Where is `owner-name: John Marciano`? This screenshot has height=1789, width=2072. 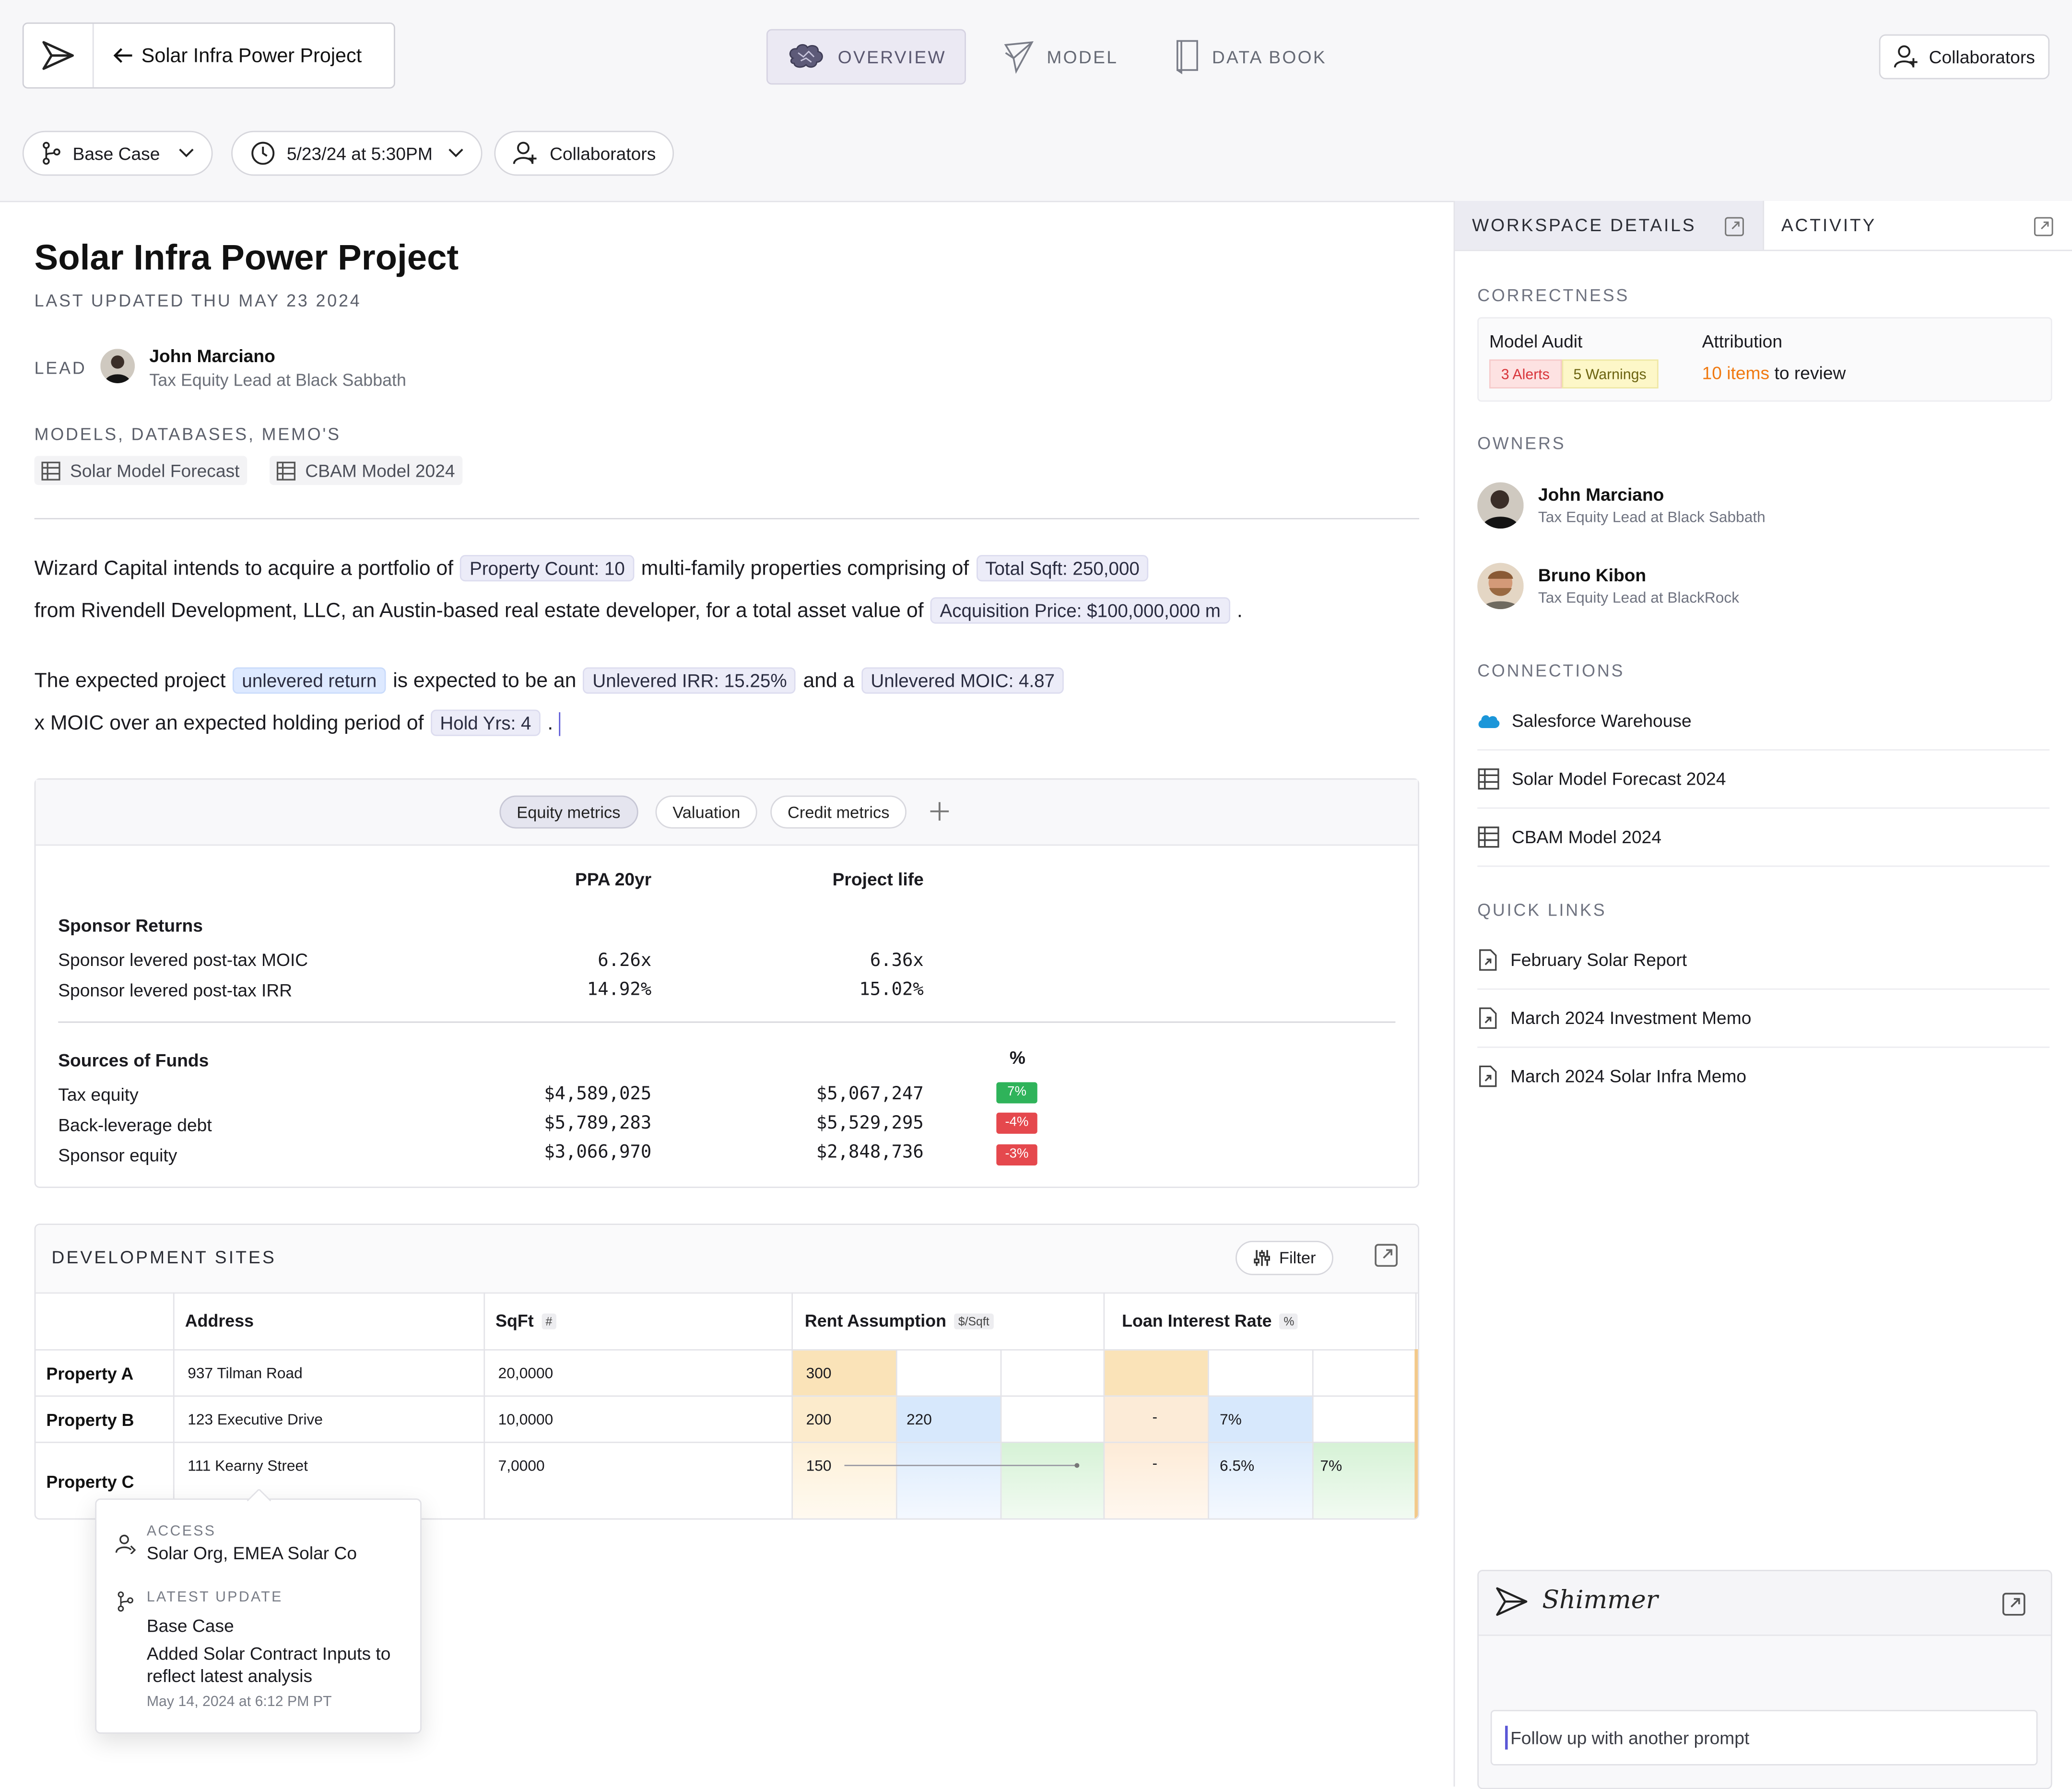
owner-name: John Marciano is located at coordinates (1601, 495).